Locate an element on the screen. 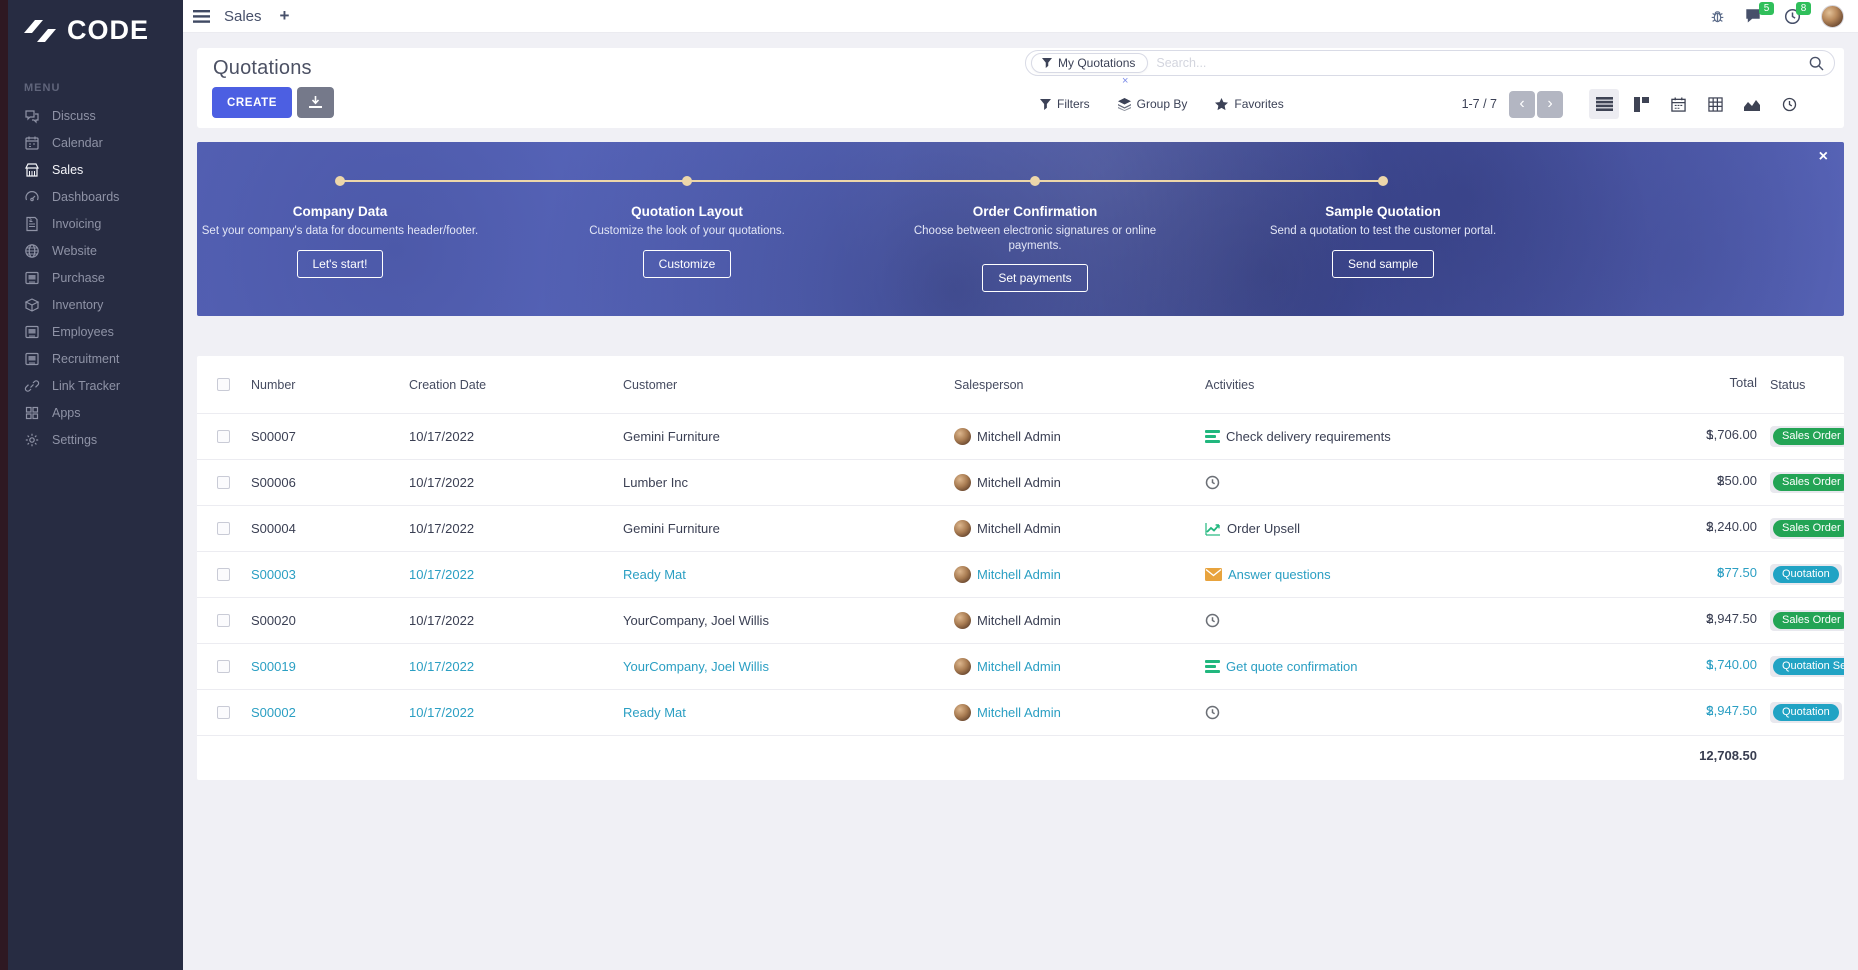 Image resolution: width=1858 pixels, height=970 pixels. group-by-button: Group By is located at coordinates (1152, 104).